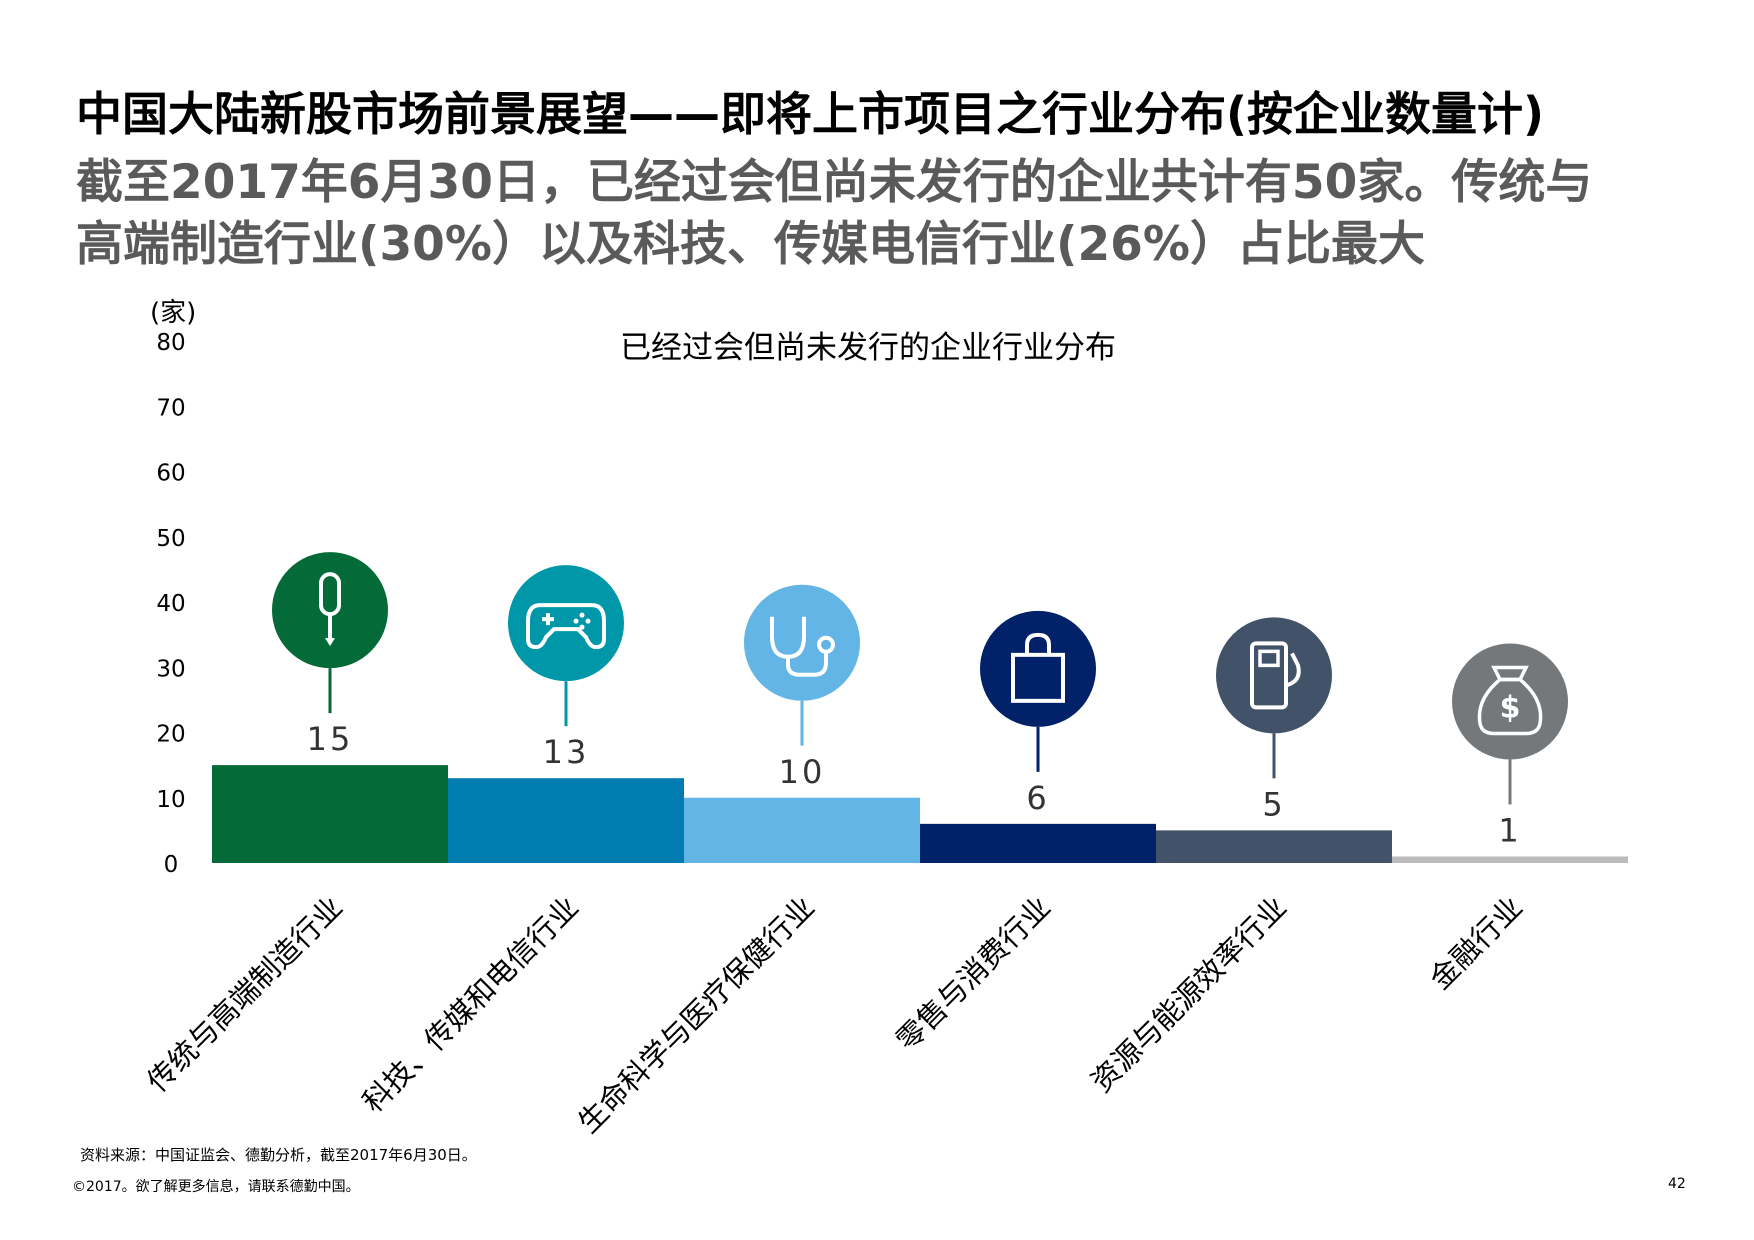 Image resolution: width=1754 pixels, height=1240 pixels. Describe the element at coordinates (1273, 804) in the screenshot. I see `data-label: 5` at that location.